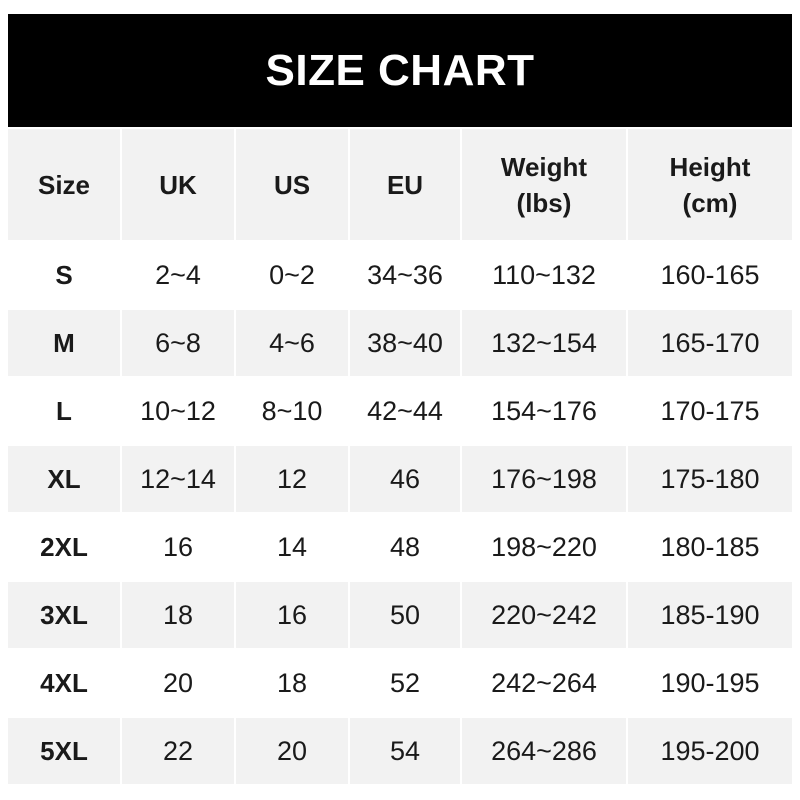  What do you see at coordinates (404, 183) in the screenshot?
I see `column-header: EU` at bounding box center [404, 183].